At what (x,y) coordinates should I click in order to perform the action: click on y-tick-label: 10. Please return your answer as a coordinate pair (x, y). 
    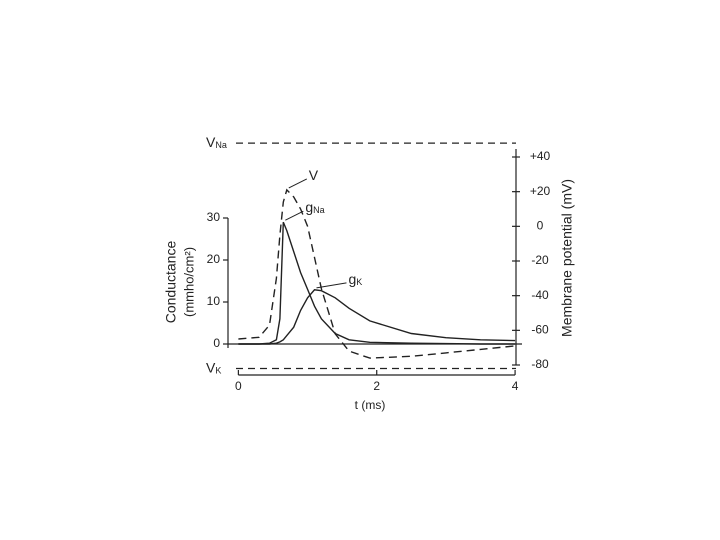
    Looking at the image, I should click on (214, 301).